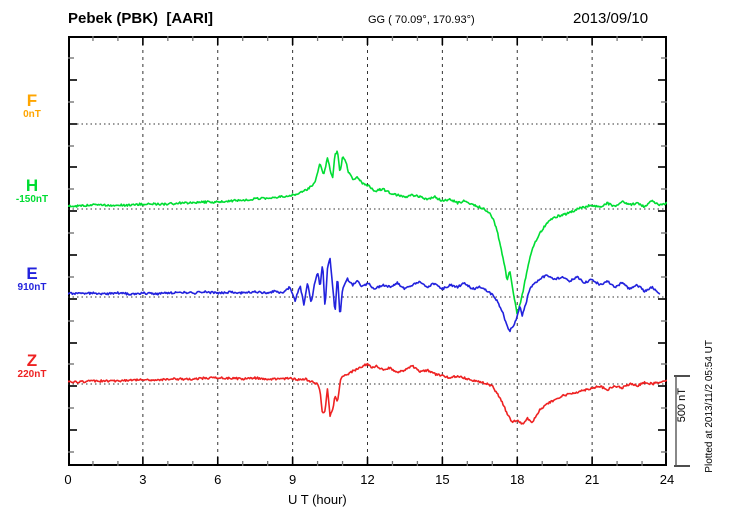  I want to click on component-label-z: Z 220nT, so click(32, 366).